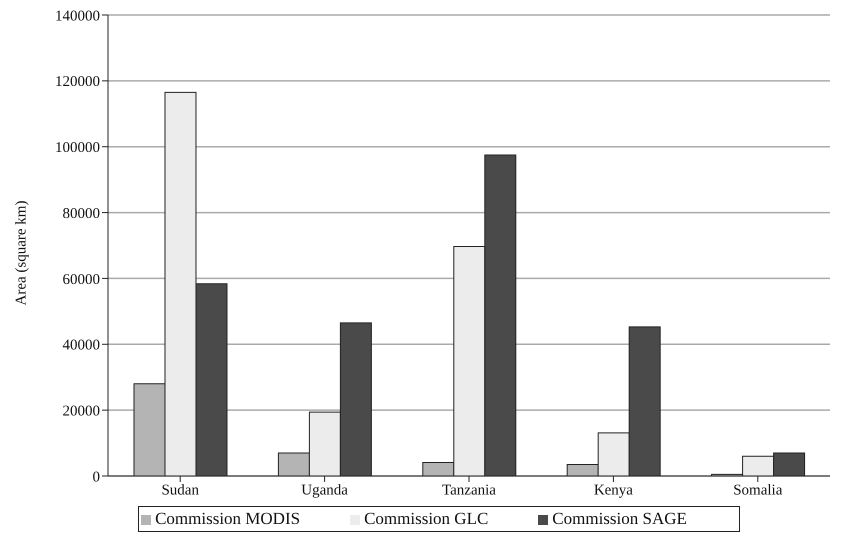 Image resolution: width=848 pixels, height=545 pixels. Describe the element at coordinates (77, 82) in the screenshot. I see `y-tick-label: 120000` at that location.